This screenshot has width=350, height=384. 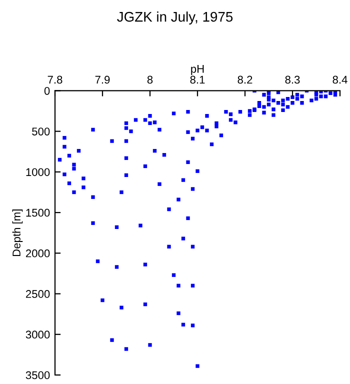 I want to click on y-axis-title: Depth [m], so click(x=17, y=233).